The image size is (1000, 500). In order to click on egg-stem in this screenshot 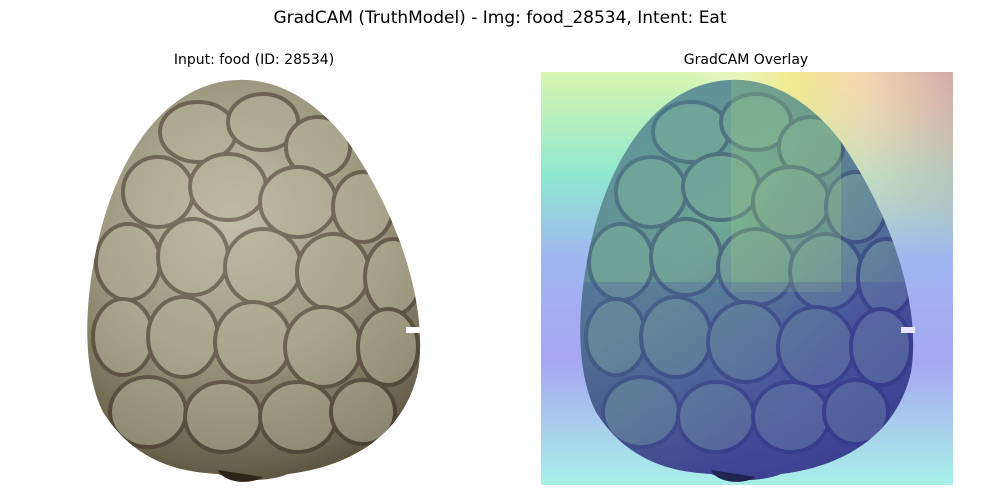, I will do `click(240, 476)`.